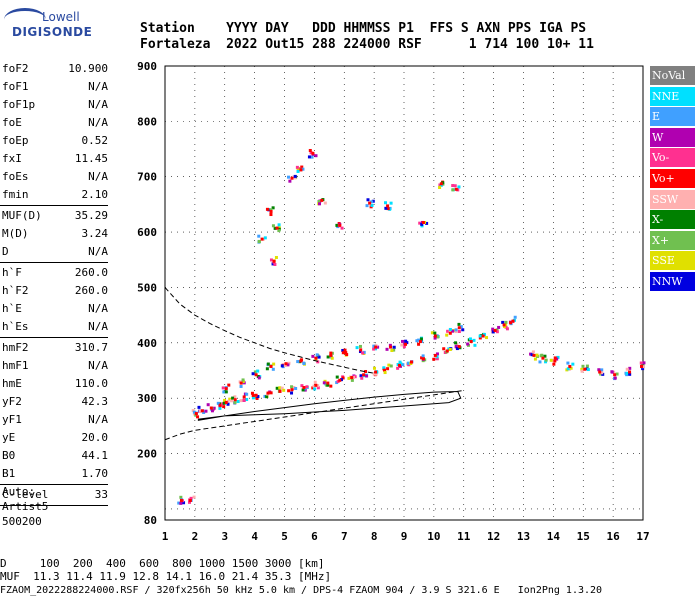 This screenshot has height=600, width=700. I want to click on legend-item: SSE, so click(672, 261).